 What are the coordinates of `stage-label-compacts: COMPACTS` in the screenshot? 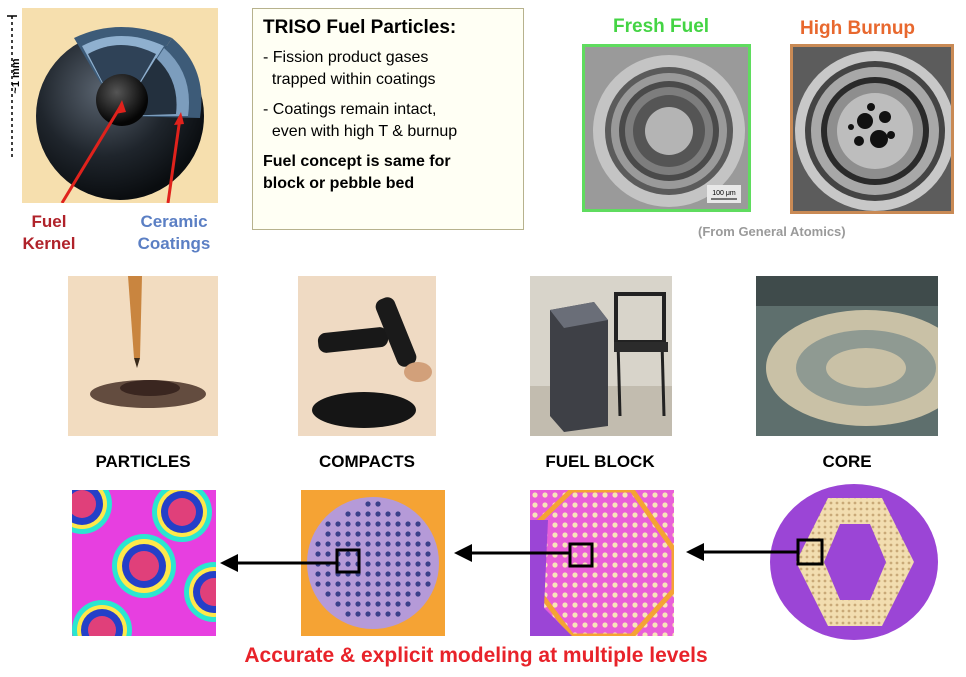 It's located at (366, 461).